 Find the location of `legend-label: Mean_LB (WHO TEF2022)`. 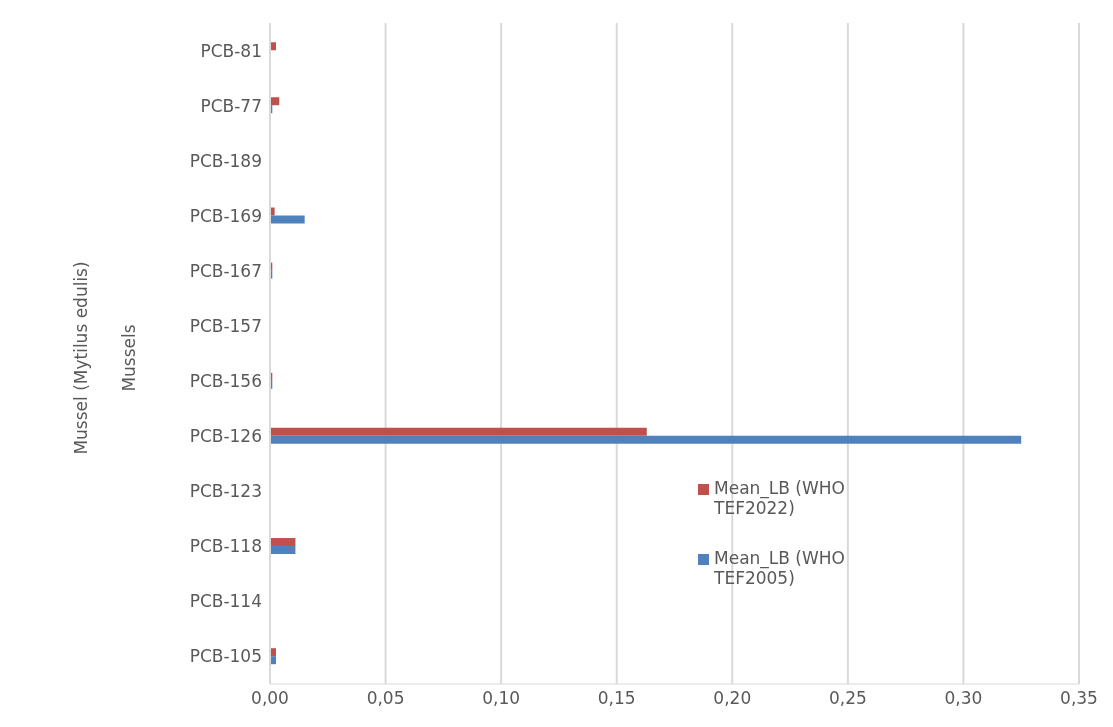

legend-label: Mean_LB (WHO TEF2022) is located at coordinates (780, 498).